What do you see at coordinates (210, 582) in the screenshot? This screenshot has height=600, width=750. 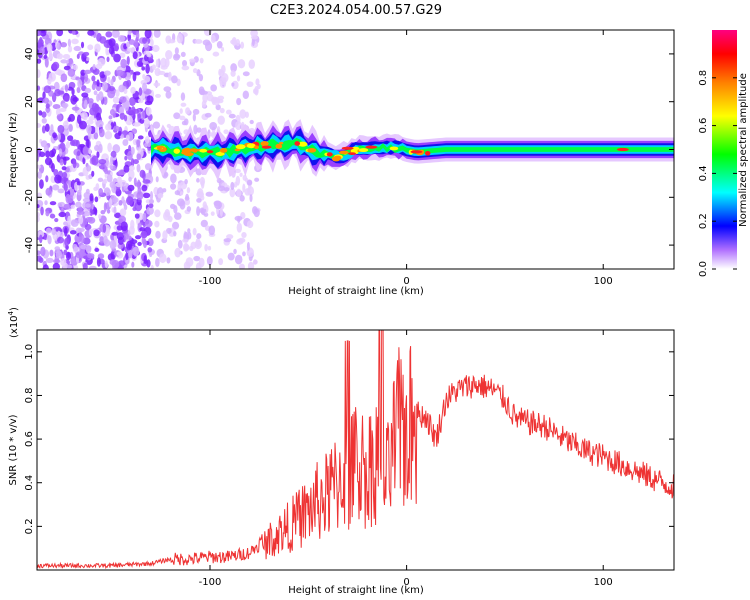 I see `snr-x-tick-label: -100` at bounding box center [210, 582].